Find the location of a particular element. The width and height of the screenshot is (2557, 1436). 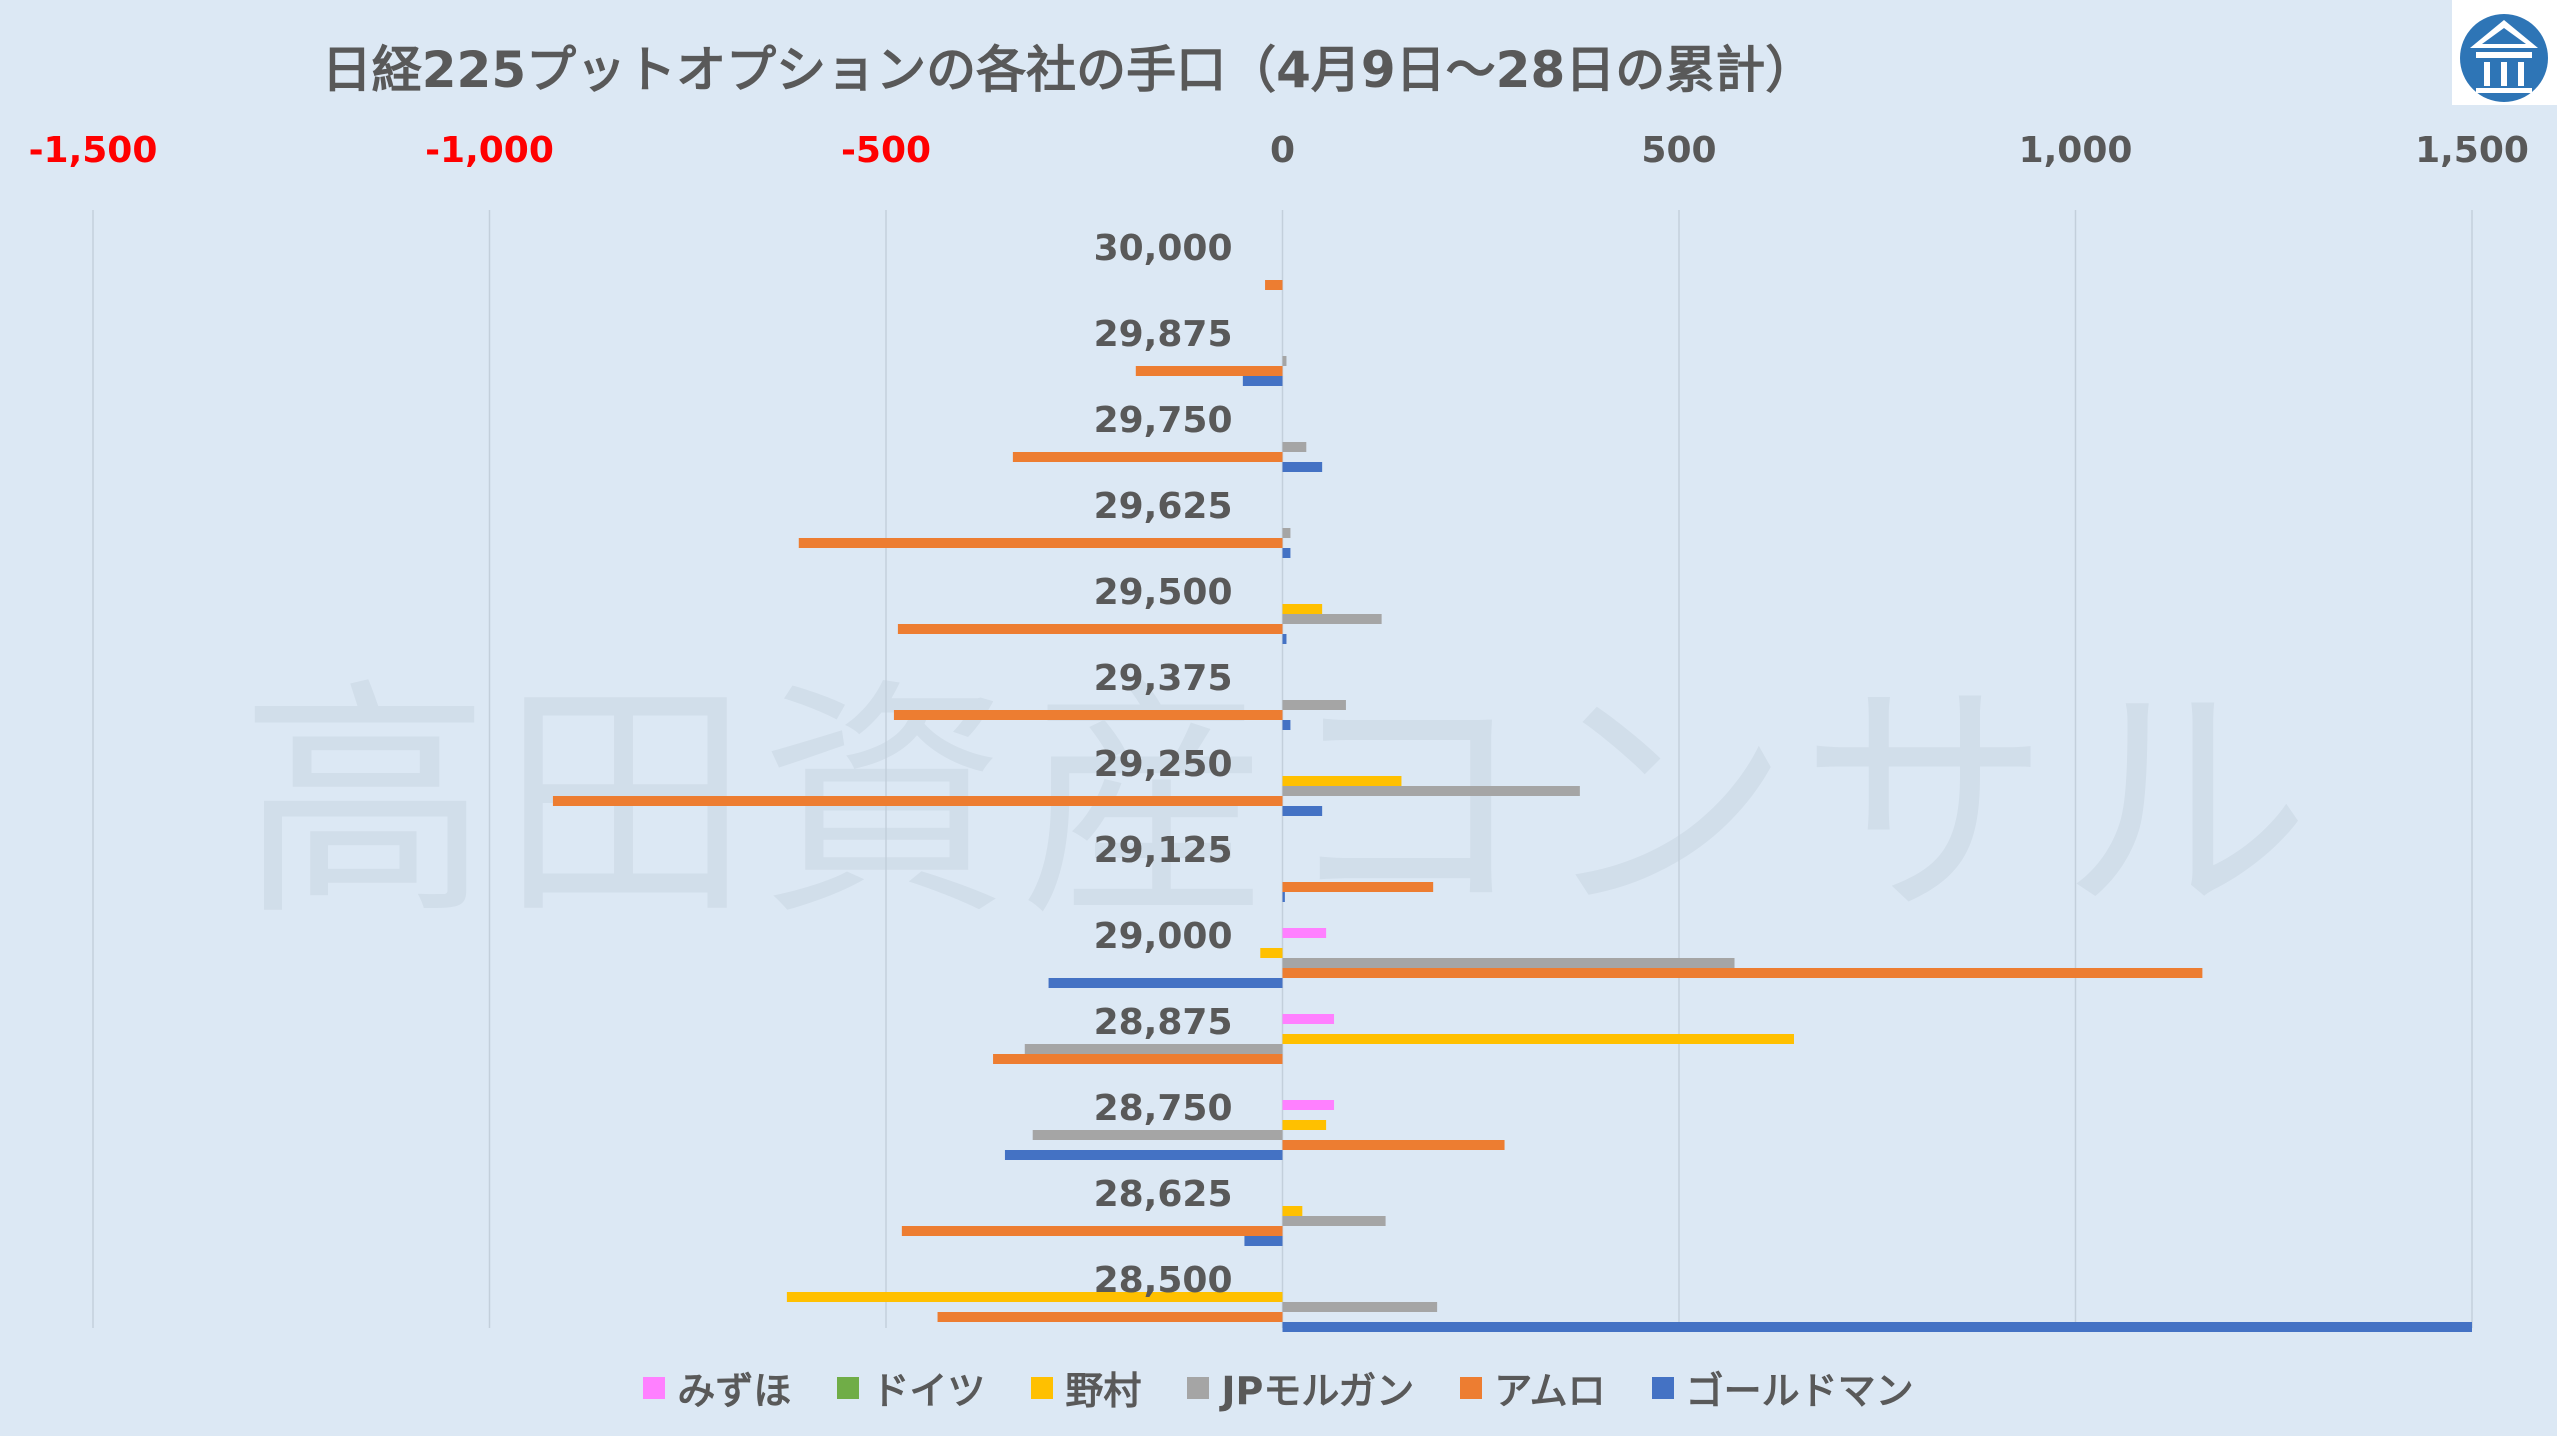

category-label: 28,625 is located at coordinates (1163, 1194).